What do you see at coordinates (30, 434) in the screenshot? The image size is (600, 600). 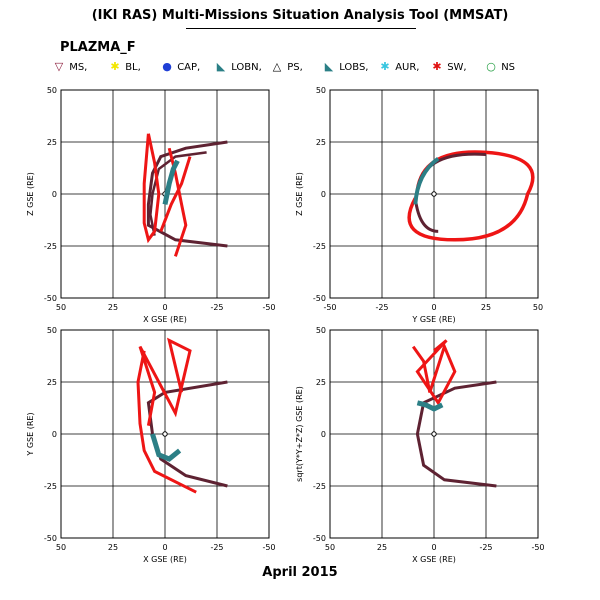 I see `y-axis-label: Y GSE (RE)` at bounding box center [30, 434].